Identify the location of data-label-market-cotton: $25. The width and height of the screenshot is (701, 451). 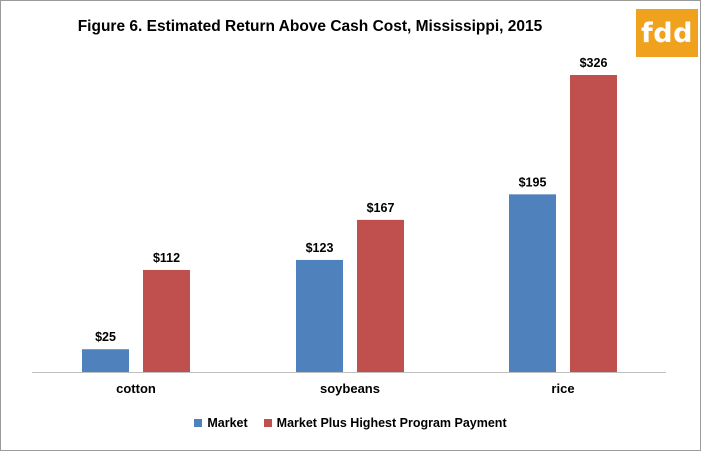
(105, 337).